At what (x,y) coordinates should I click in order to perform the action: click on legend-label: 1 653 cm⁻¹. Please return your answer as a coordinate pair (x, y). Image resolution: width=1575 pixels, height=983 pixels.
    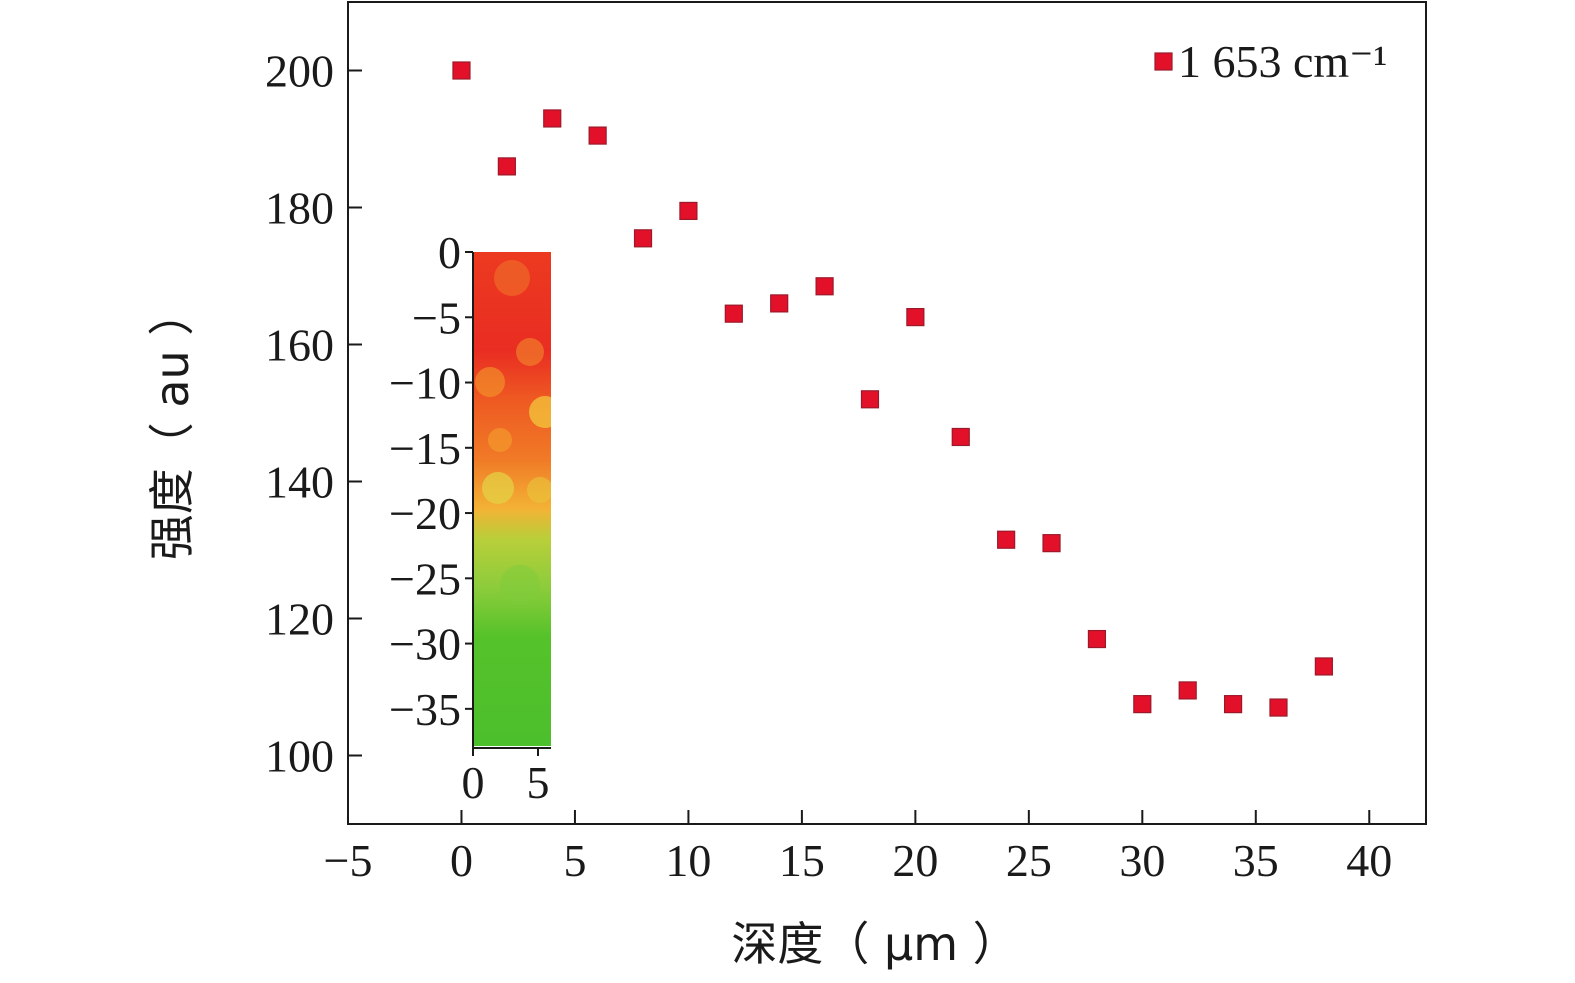
    Looking at the image, I should click on (1282, 61).